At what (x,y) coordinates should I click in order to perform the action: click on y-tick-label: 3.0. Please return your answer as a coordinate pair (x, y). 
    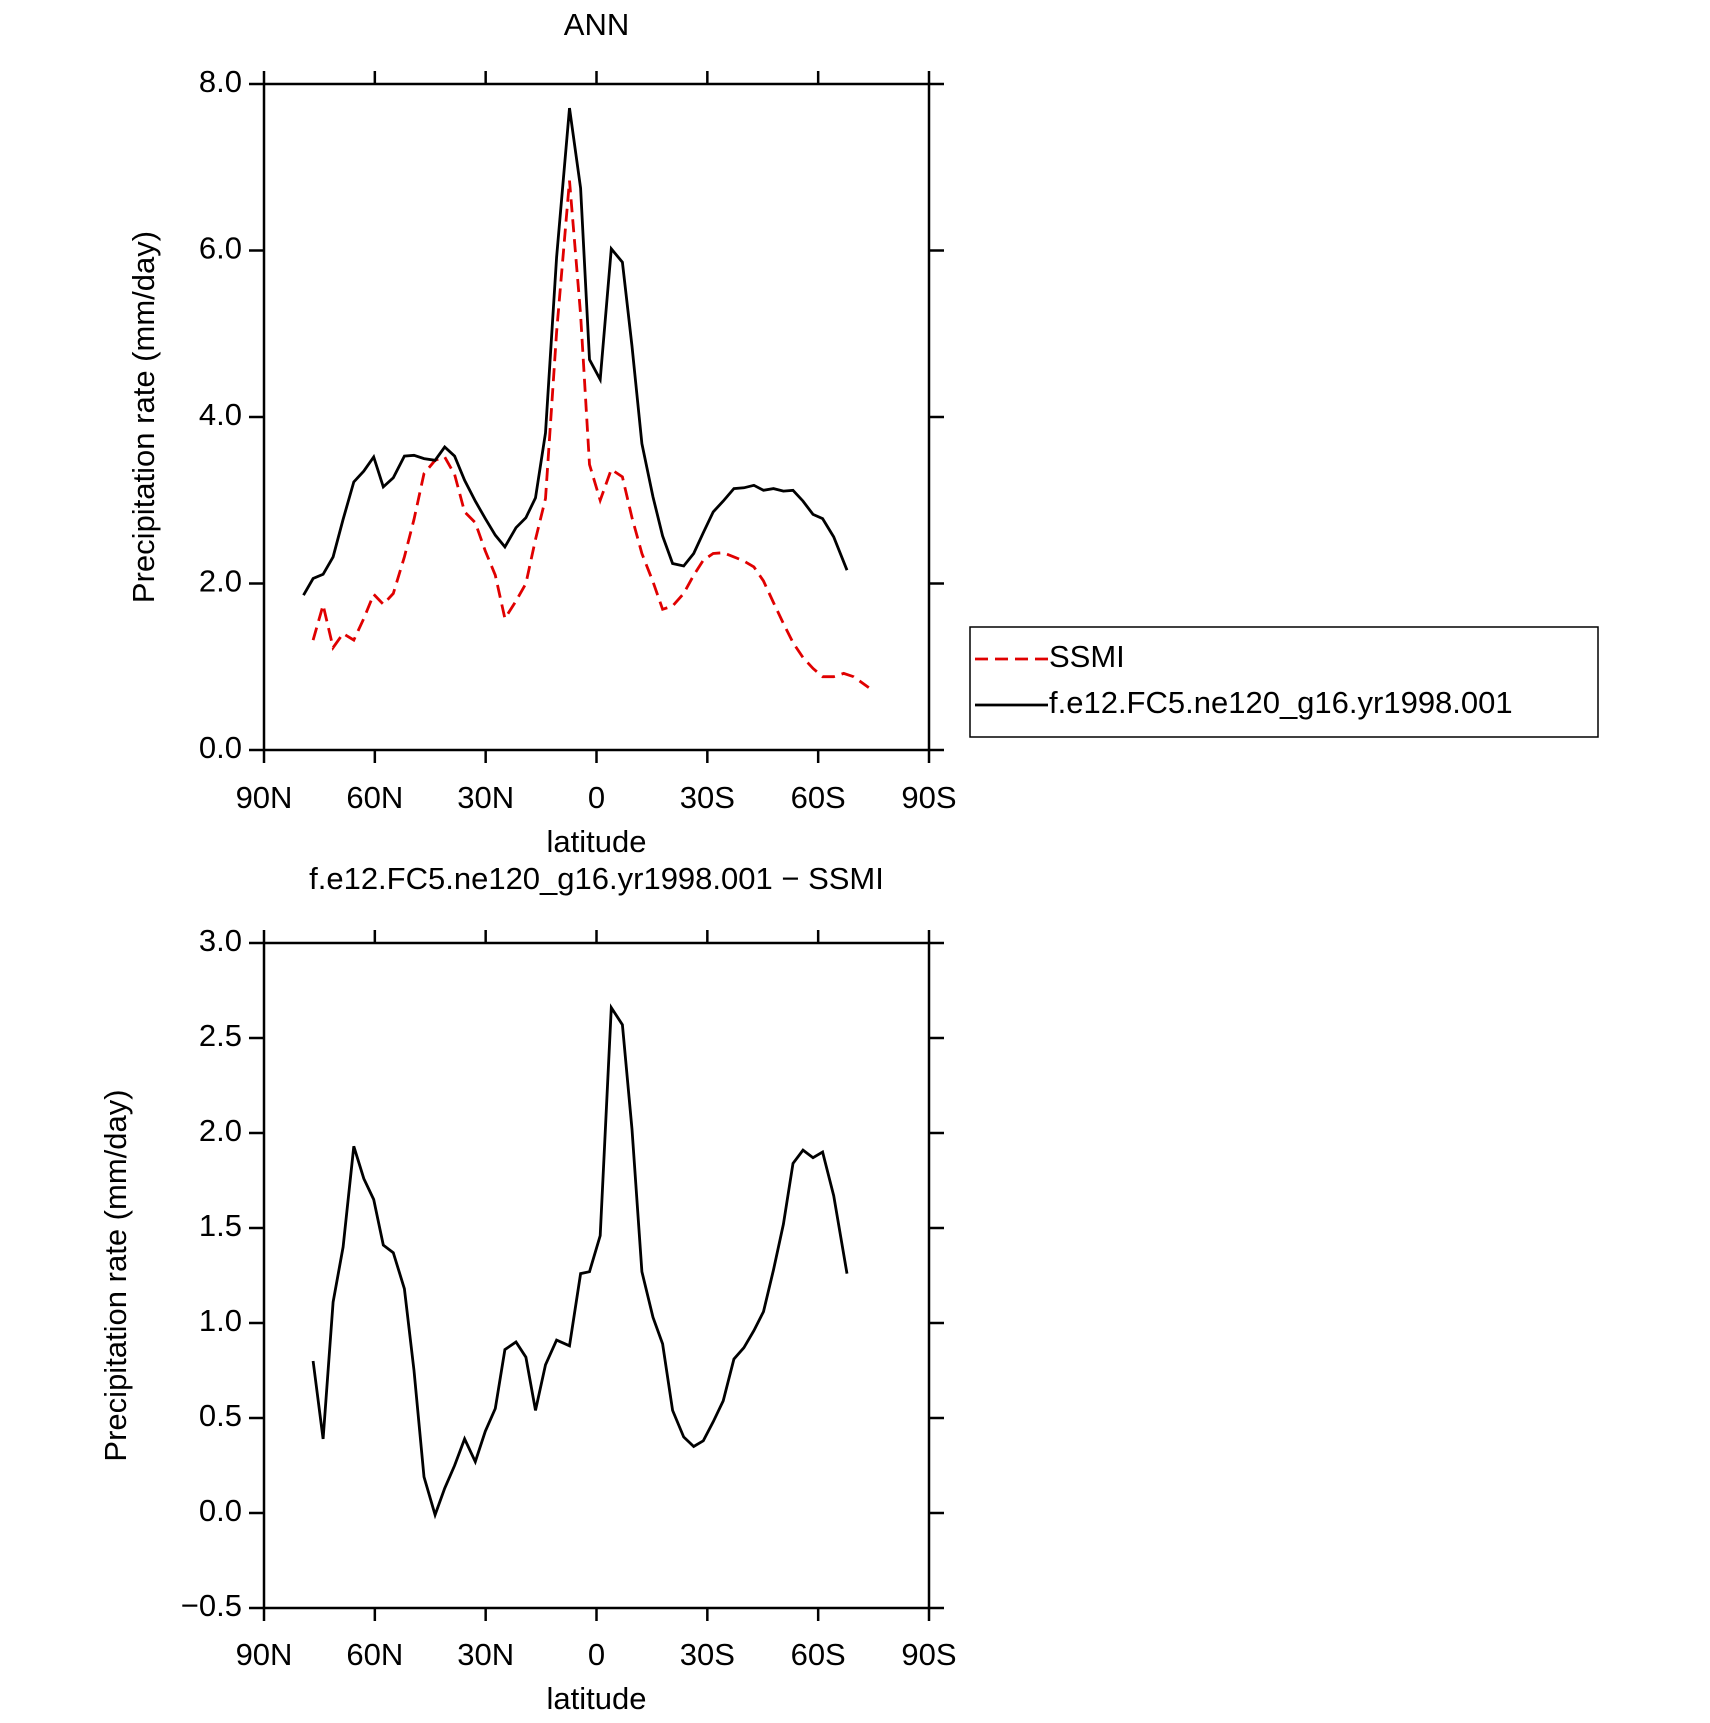
    Looking at the image, I should click on (220, 940).